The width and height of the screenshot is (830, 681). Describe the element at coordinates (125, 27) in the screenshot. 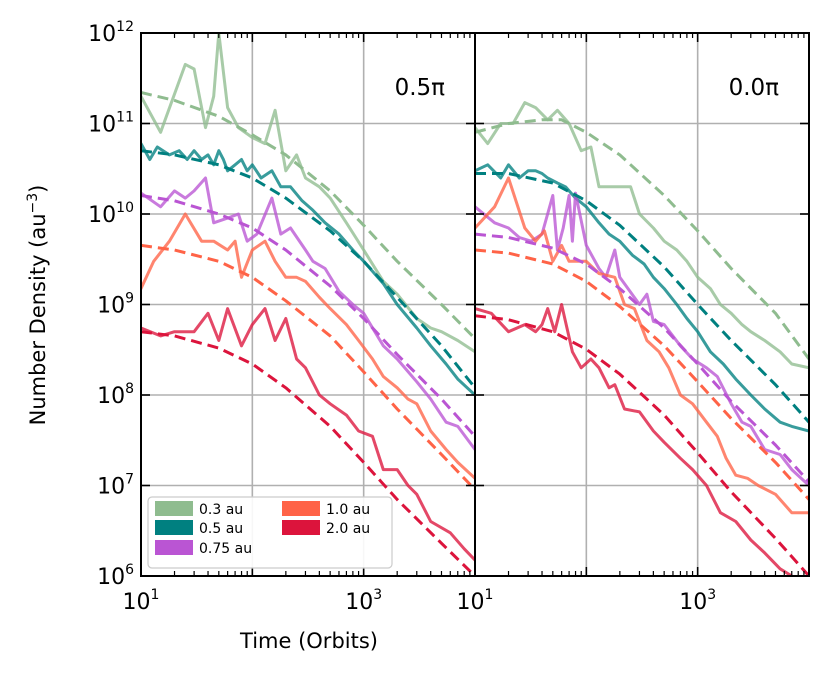

I see `y-tick-exp: 12` at that location.